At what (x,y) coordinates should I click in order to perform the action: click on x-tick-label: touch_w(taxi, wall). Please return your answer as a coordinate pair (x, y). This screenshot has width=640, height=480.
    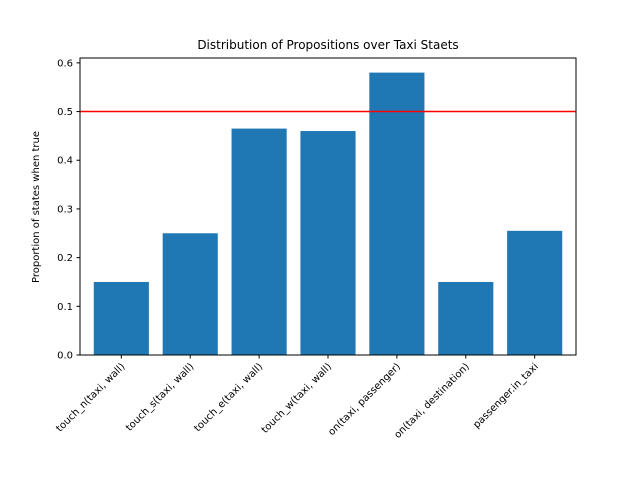
    Looking at the image, I should click on (297, 398).